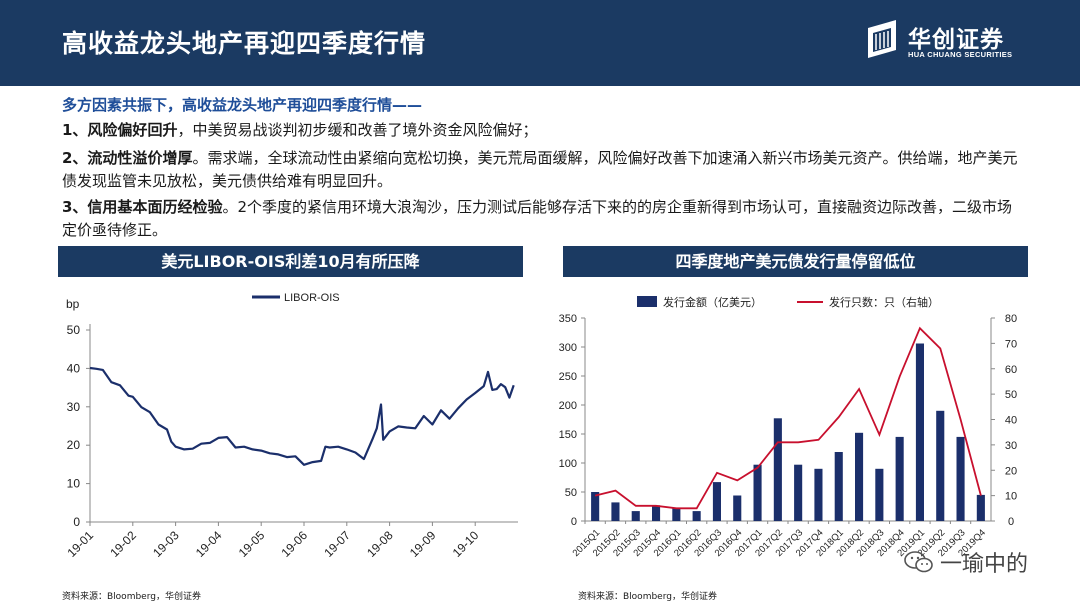  Describe the element at coordinates (290, 261) in the screenshot. I see `left-chart-title: 美元LIBOR-OIS利差10月有所压降` at that location.